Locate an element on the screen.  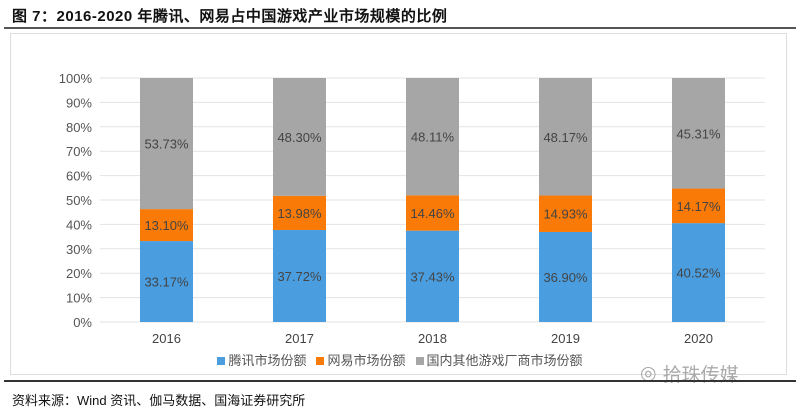
watermark-text: 拾珠传媒 is located at coordinates (700, 375).